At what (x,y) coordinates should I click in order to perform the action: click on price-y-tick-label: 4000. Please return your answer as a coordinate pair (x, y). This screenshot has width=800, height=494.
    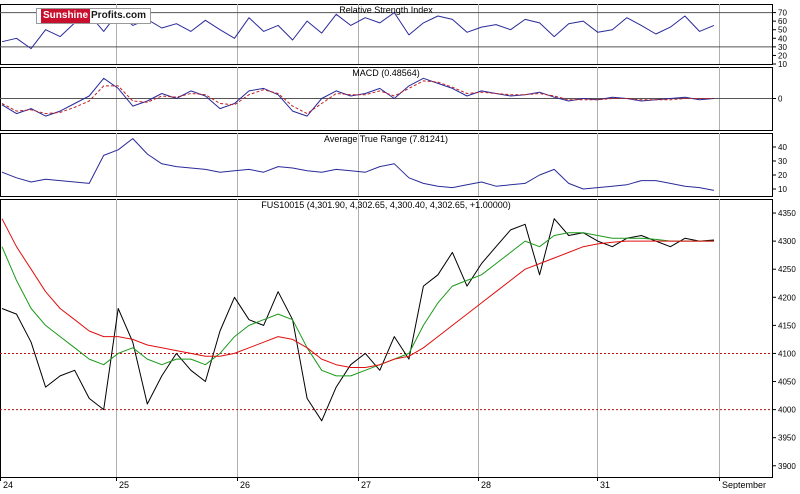
    Looking at the image, I should click on (787, 410).